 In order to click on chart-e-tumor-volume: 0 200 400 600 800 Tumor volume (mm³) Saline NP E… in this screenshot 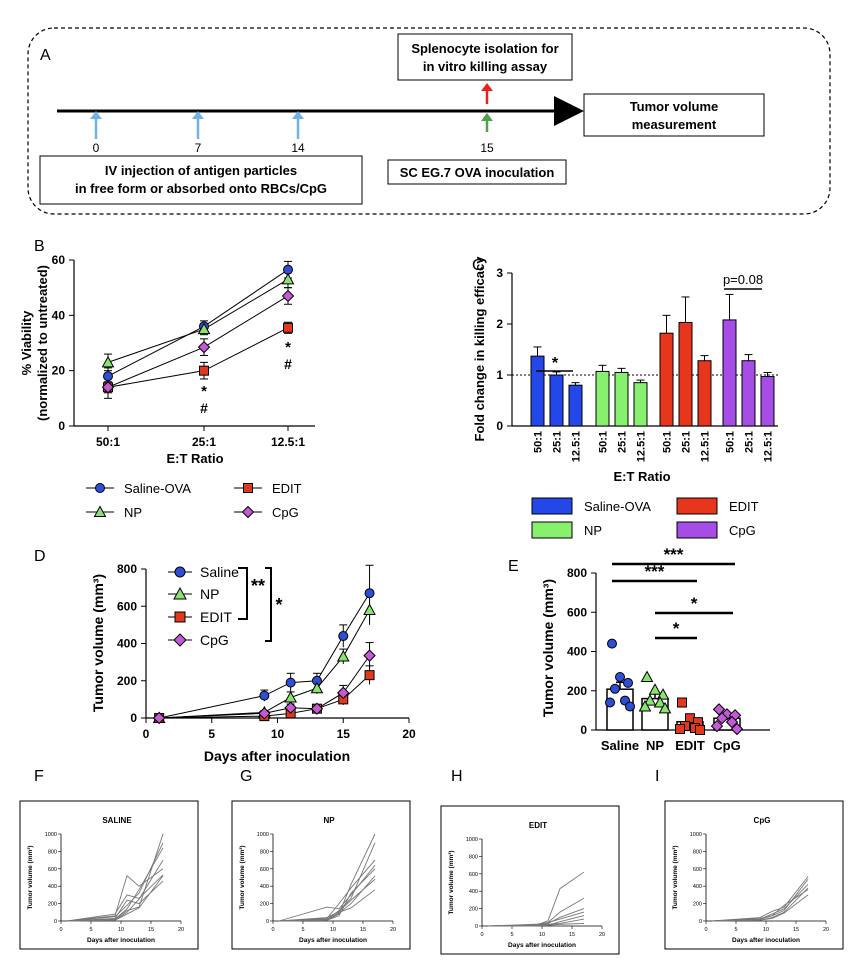, I will do `click(655, 649)`.